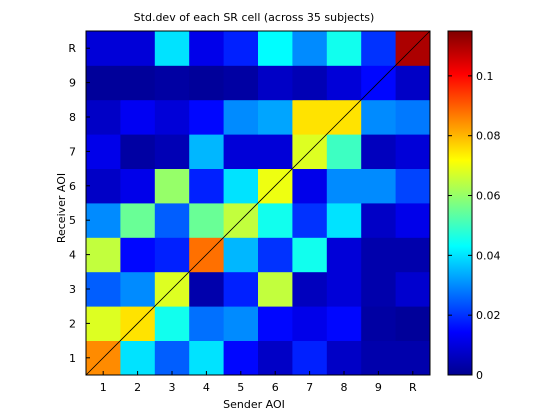 The width and height of the screenshot is (560, 420). Describe the element at coordinates (72, 151) in the screenshot. I see `y-tick-label: 7` at that location.